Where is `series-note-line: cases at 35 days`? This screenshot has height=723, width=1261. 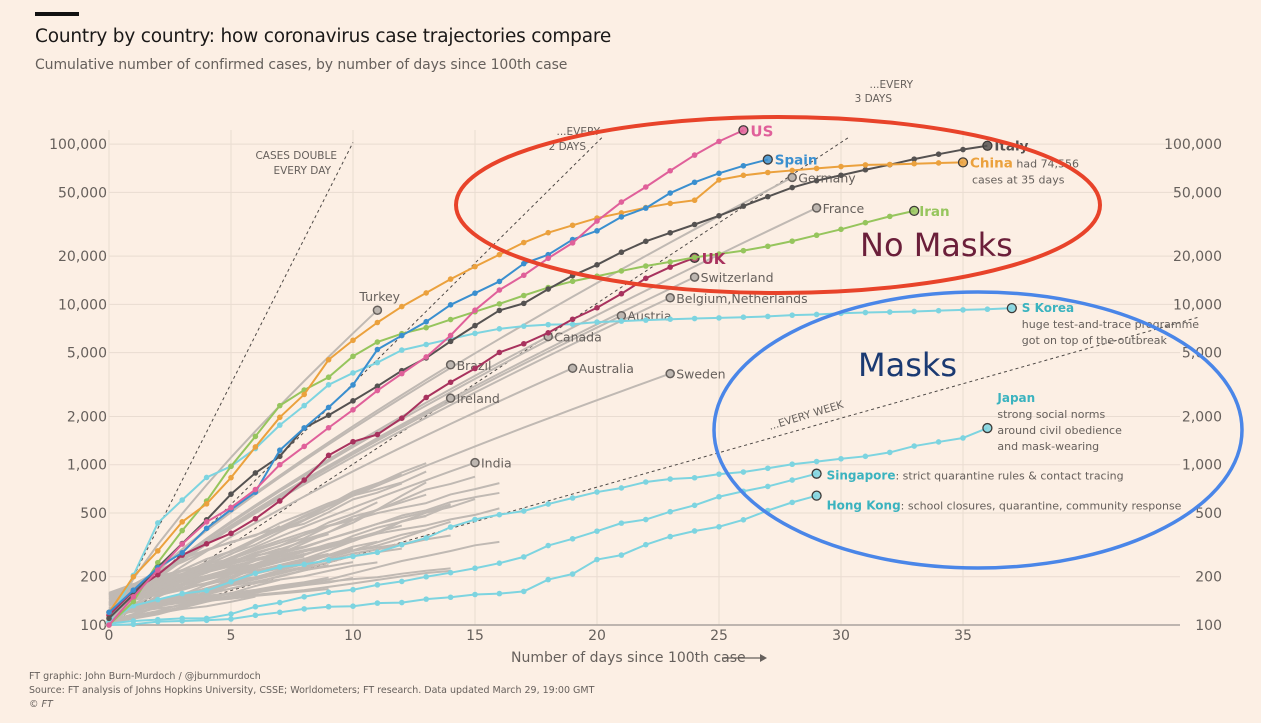
series-note-line: cases at 35 days is located at coordinates (1018, 179).